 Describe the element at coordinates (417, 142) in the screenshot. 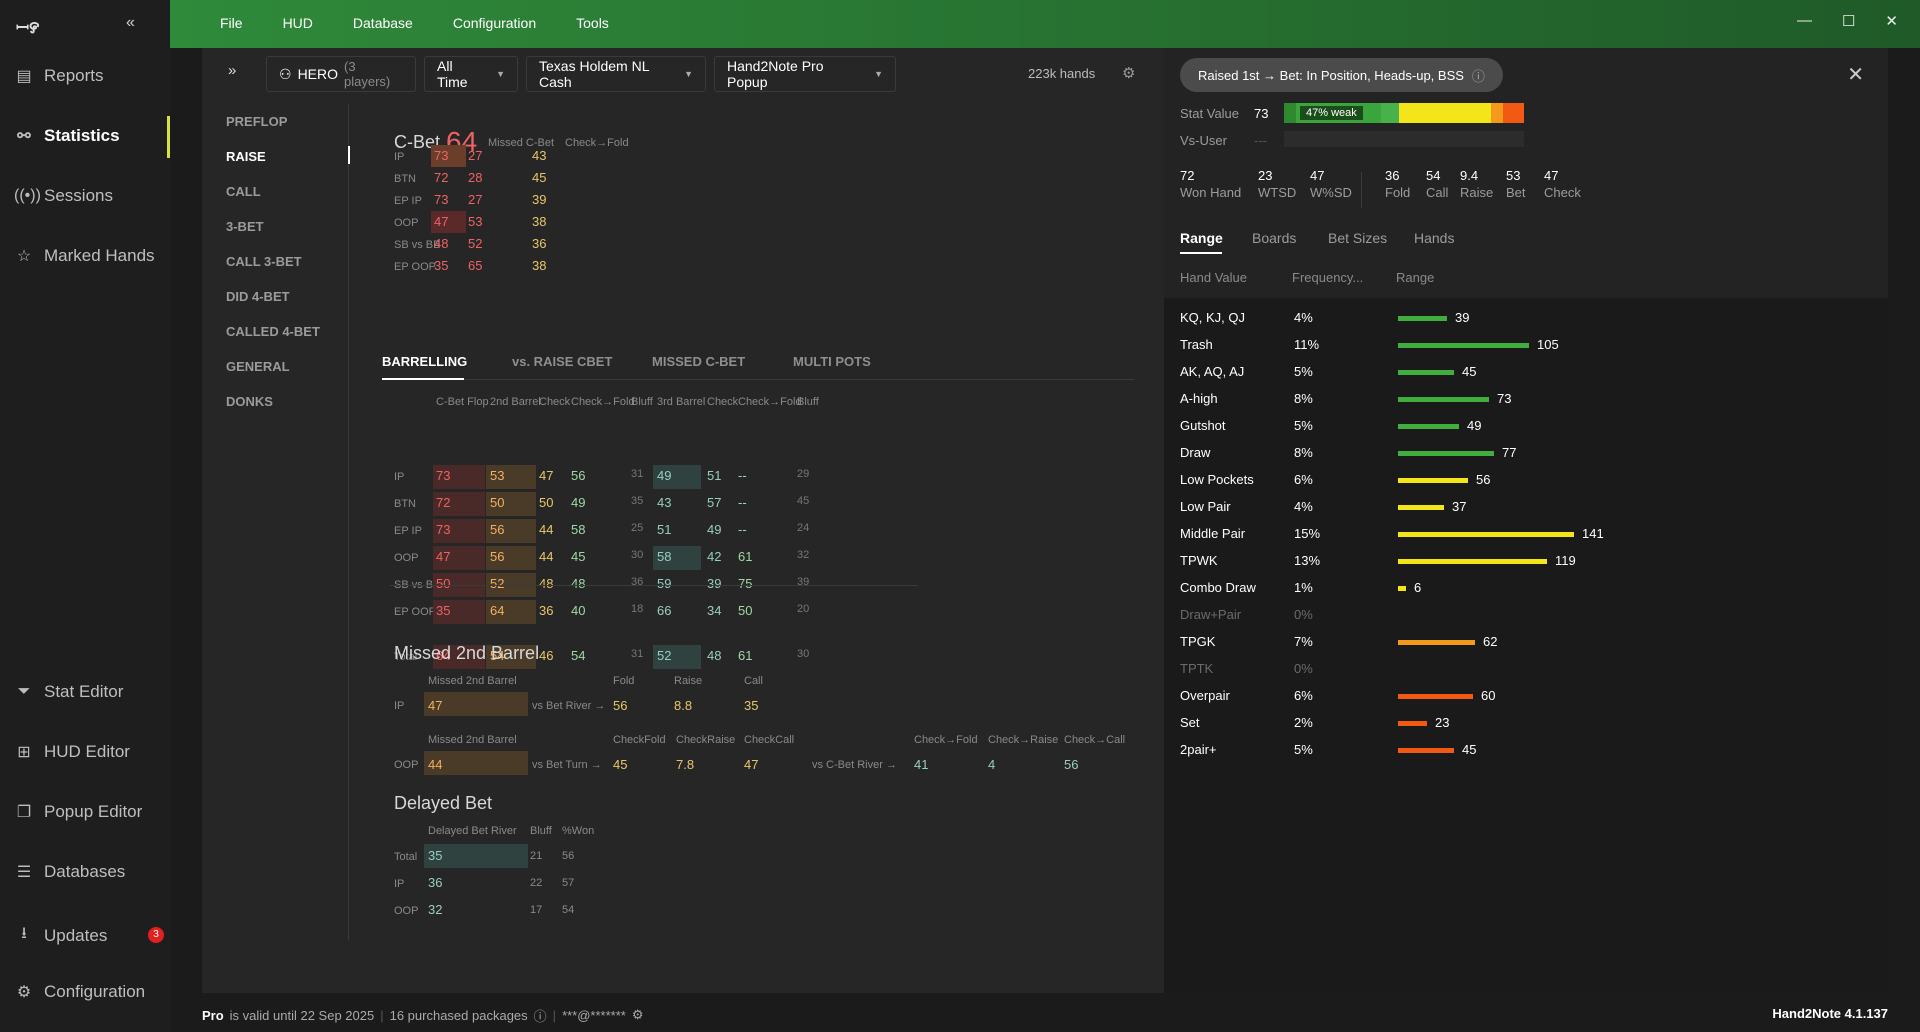

I see `cbet-title: C-Bet` at that location.